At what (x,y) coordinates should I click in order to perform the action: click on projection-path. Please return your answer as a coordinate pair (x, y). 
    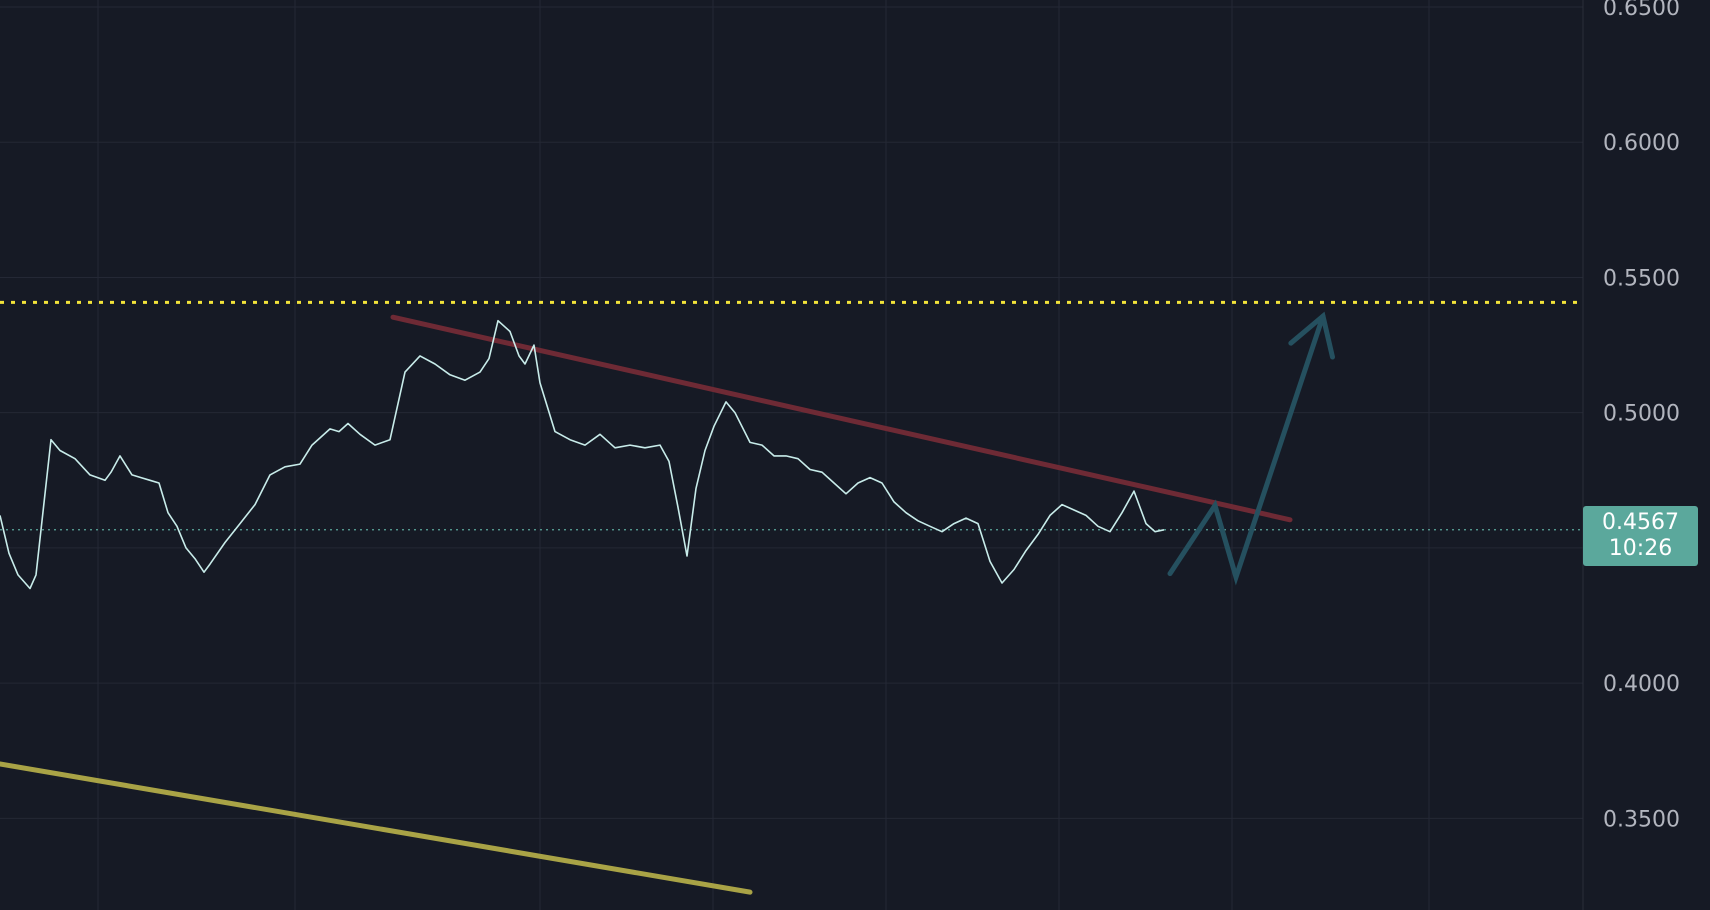
    Looking at the image, I should click on (1251, 448).